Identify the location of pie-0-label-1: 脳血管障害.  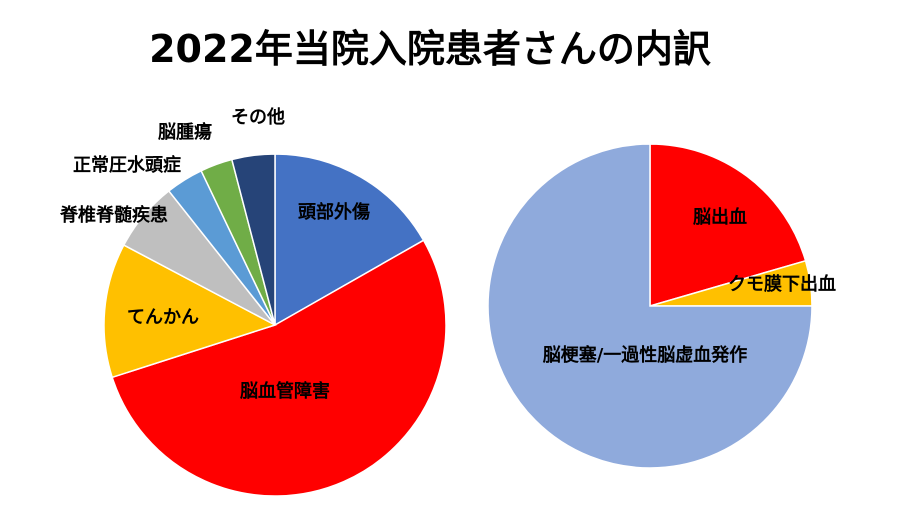
(285, 391).